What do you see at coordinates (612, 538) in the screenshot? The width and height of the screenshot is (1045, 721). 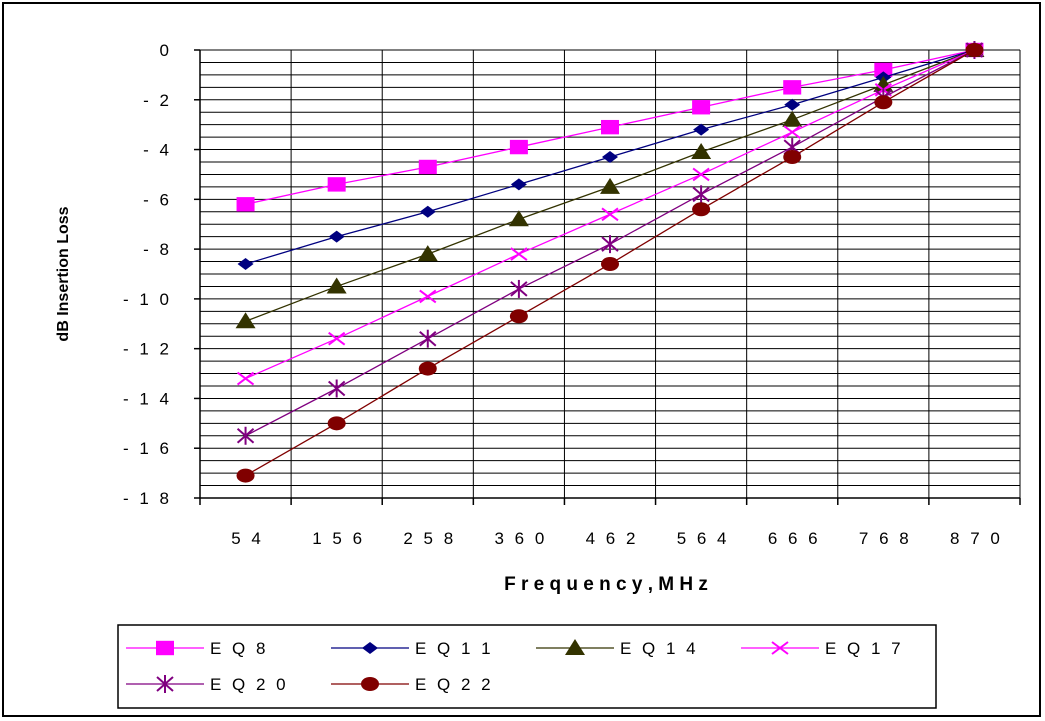 I see `x-tick-label: 4 6 2` at bounding box center [612, 538].